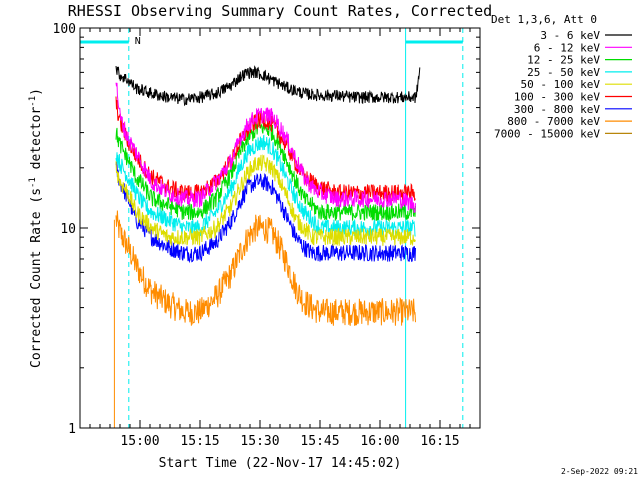 The width and height of the screenshot is (640, 480). What do you see at coordinates (553, 121) in the screenshot?
I see `legend-label: 800 - 7000 keV` at bounding box center [553, 121].